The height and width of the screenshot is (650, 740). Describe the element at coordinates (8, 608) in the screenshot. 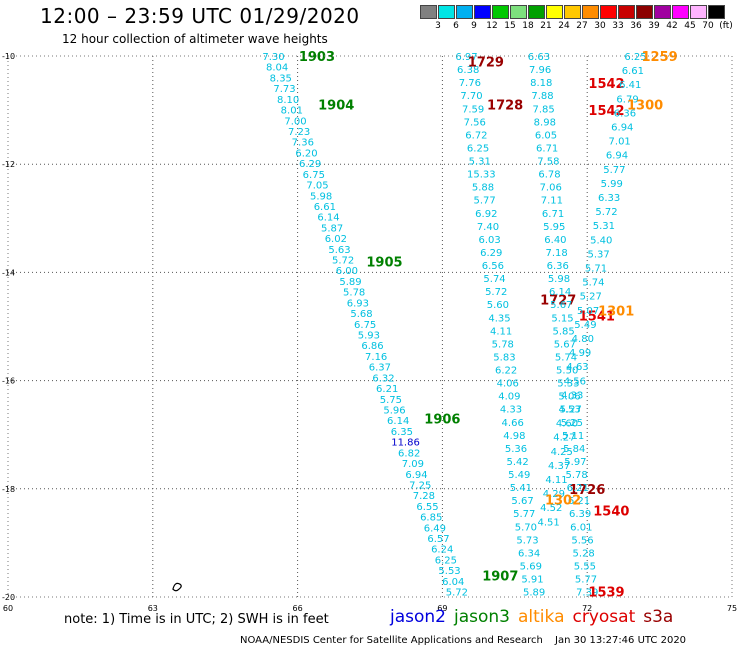

I see `x-tick-label: 60` at that location.